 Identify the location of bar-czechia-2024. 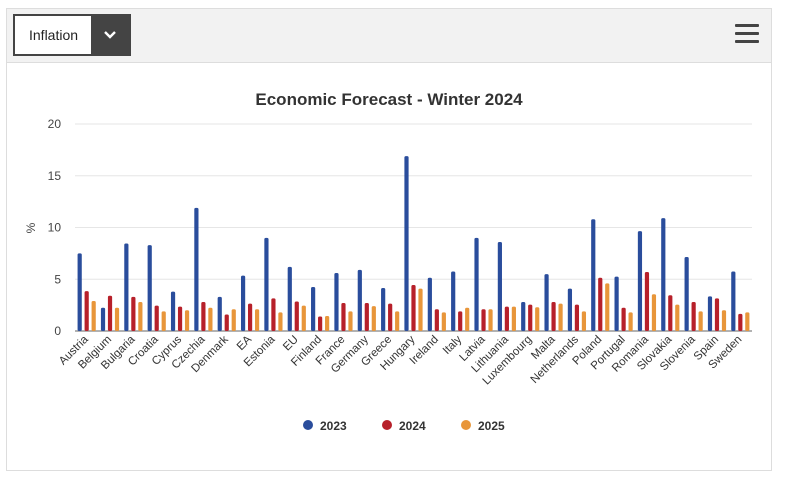
(203, 316).